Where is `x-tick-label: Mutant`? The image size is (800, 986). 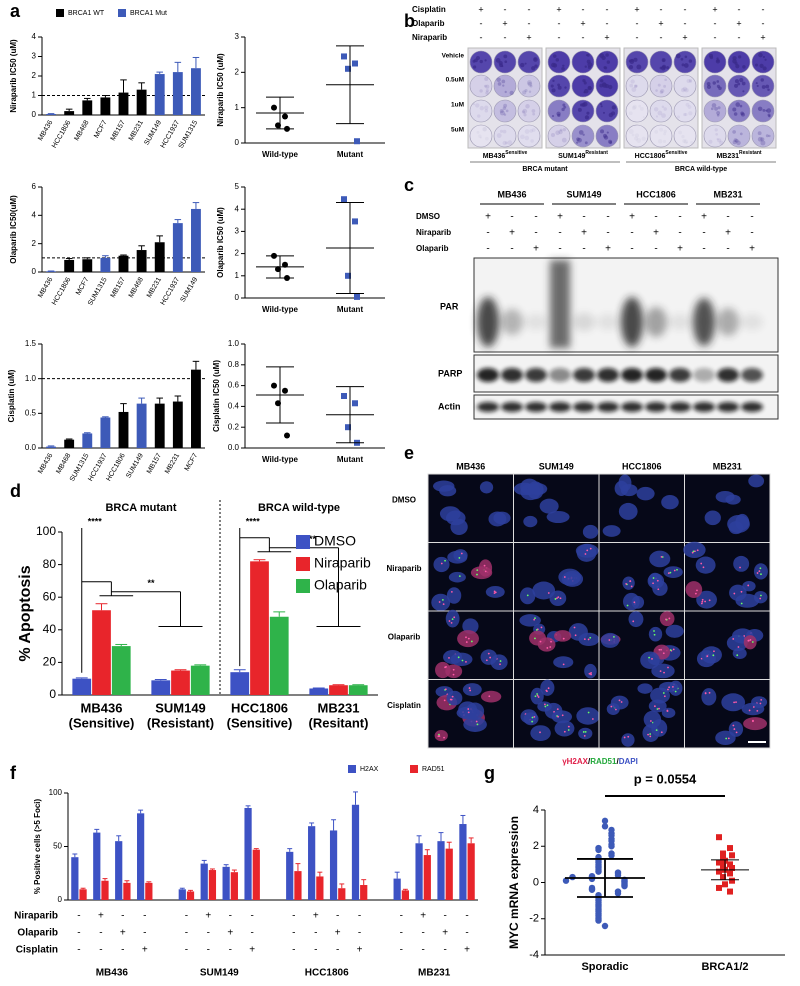
x-tick-label: Mutant is located at coordinates (350, 154).